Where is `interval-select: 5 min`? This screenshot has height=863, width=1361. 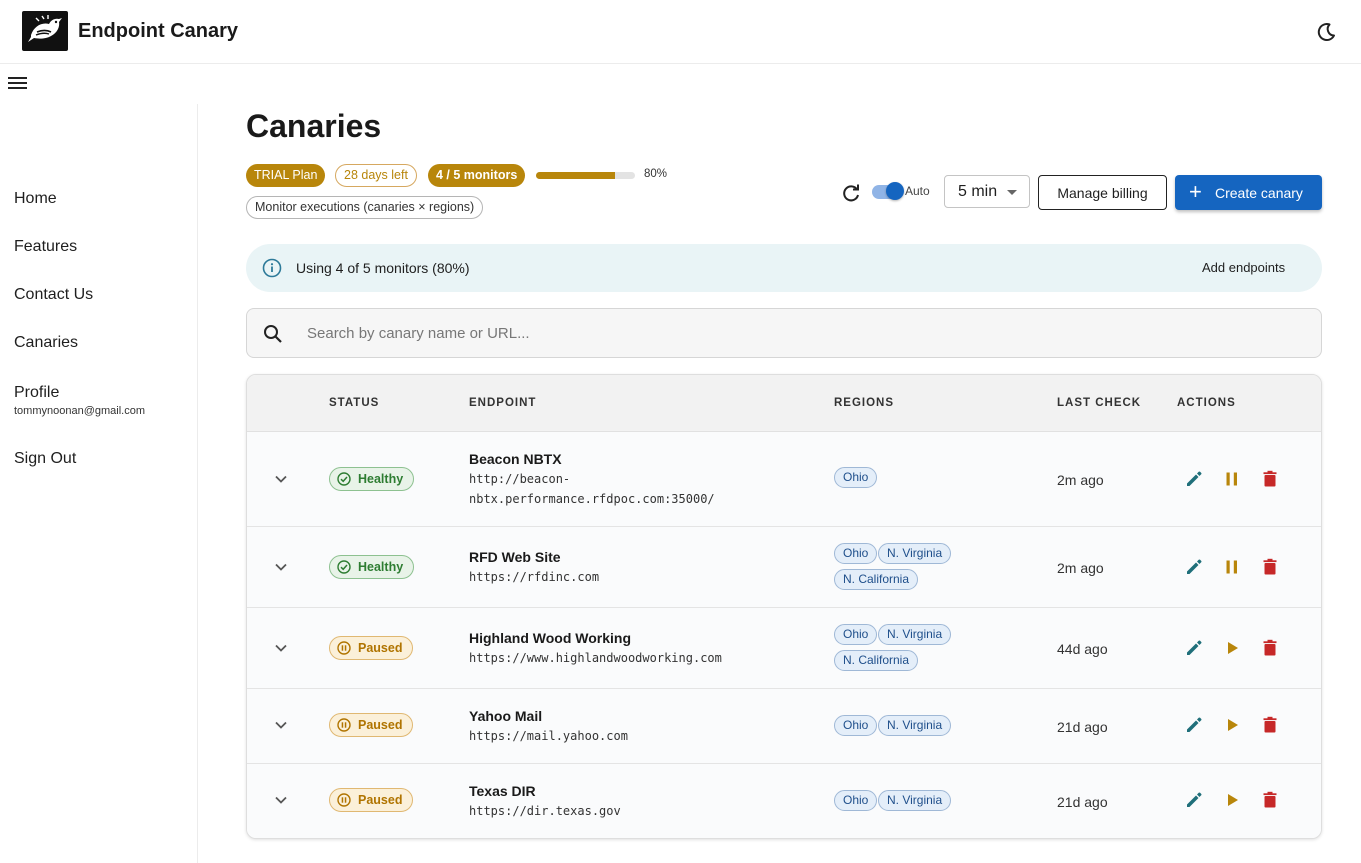
interval-select: 5 min is located at coordinates (987, 191).